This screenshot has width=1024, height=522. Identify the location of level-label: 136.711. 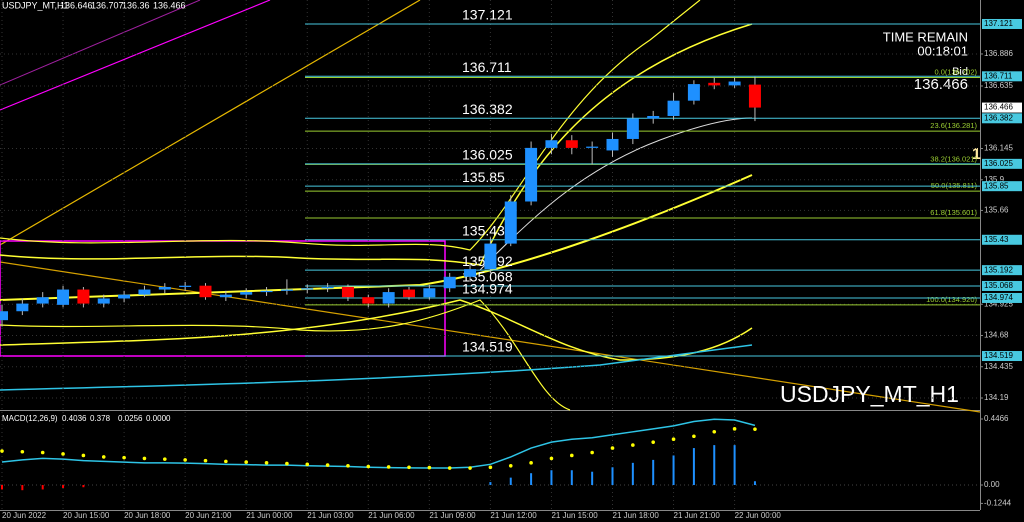
(487, 67).